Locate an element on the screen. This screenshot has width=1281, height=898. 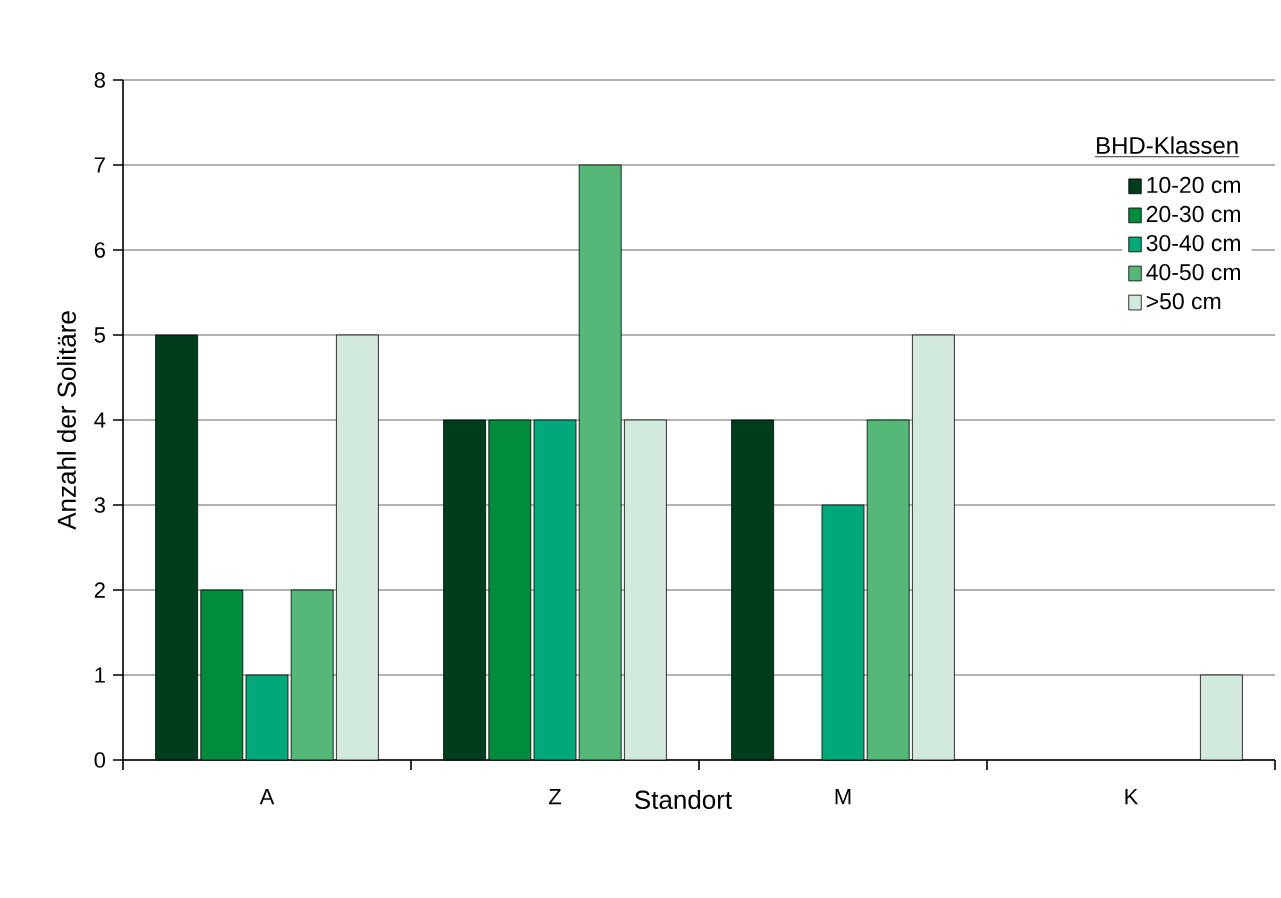
x-tick-label: A is located at coordinates (267, 797).